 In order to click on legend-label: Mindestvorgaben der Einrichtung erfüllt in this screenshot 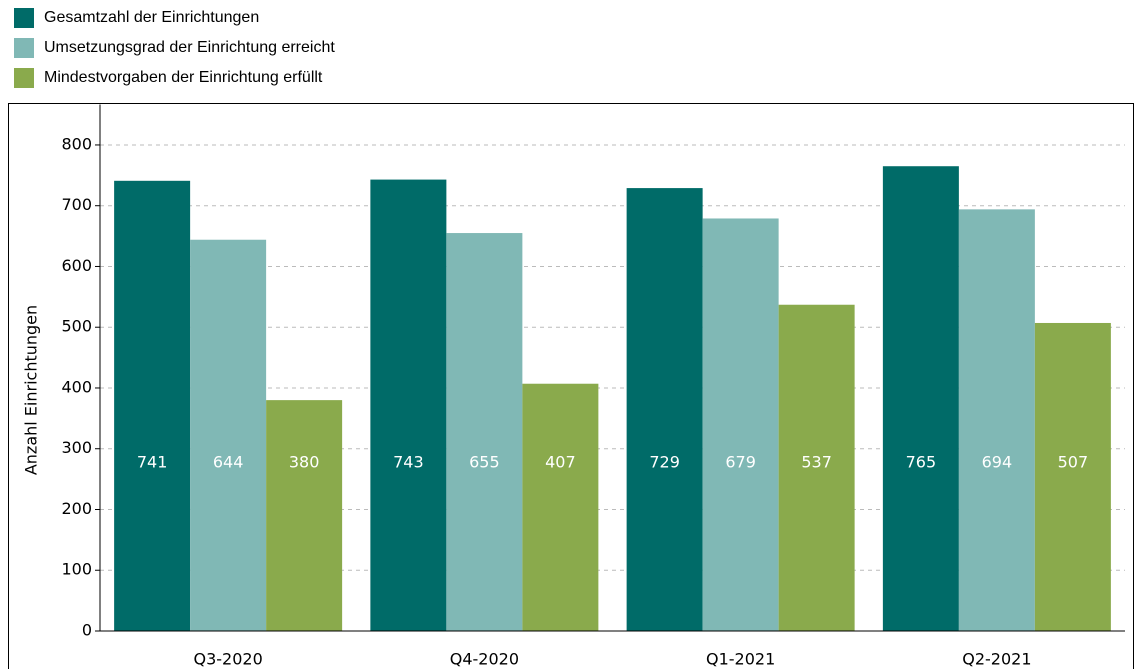, I will do `click(183, 77)`.